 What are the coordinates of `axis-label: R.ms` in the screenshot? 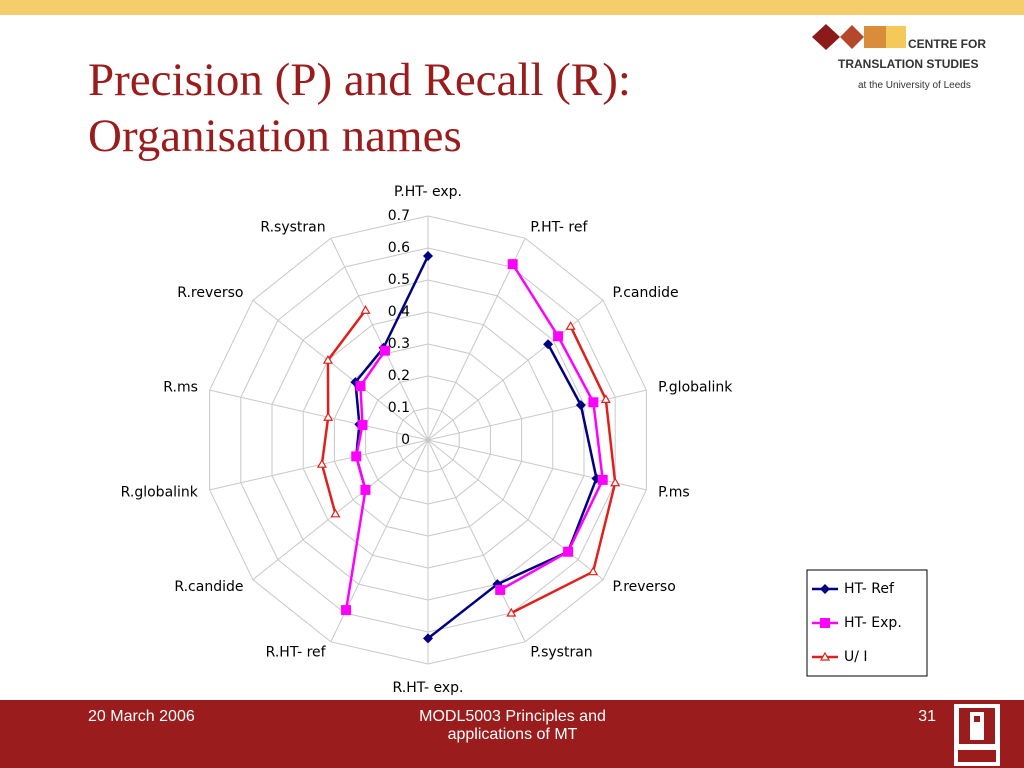 It's located at (180, 387).